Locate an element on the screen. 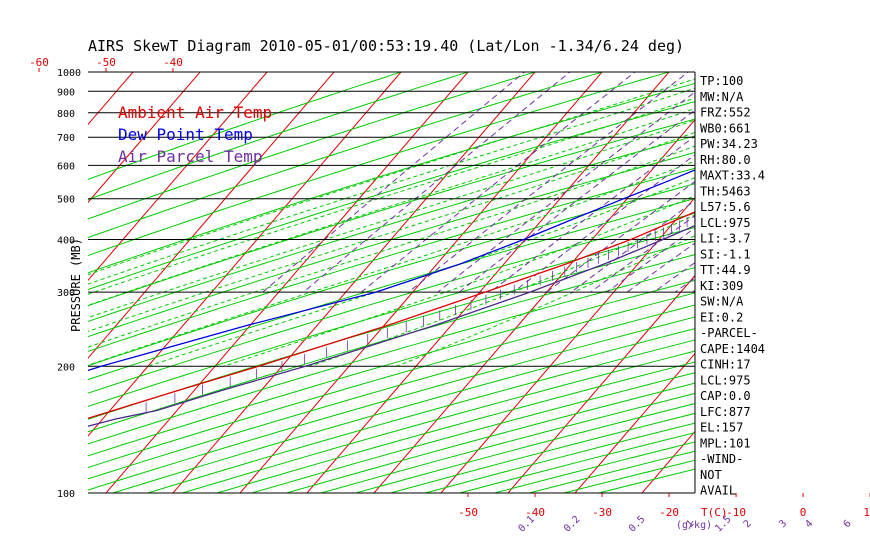  index-item: L57:5.6 is located at coordinates (725, 207).